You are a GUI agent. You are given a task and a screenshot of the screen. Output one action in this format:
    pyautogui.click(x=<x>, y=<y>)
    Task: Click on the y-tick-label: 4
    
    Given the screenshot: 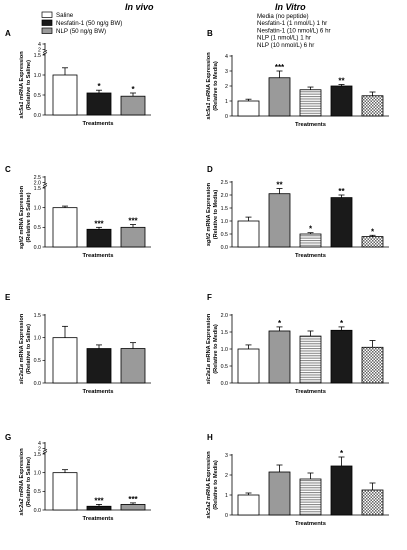 What is the action you would take?
    pyautogui.click(x=226, y=57)
    